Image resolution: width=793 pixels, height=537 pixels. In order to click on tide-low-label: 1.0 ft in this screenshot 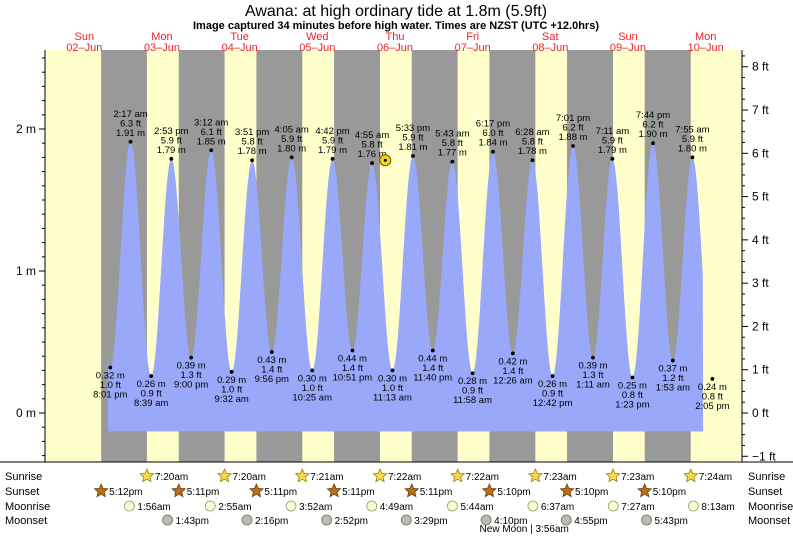, I will do `click(392, 388)`.